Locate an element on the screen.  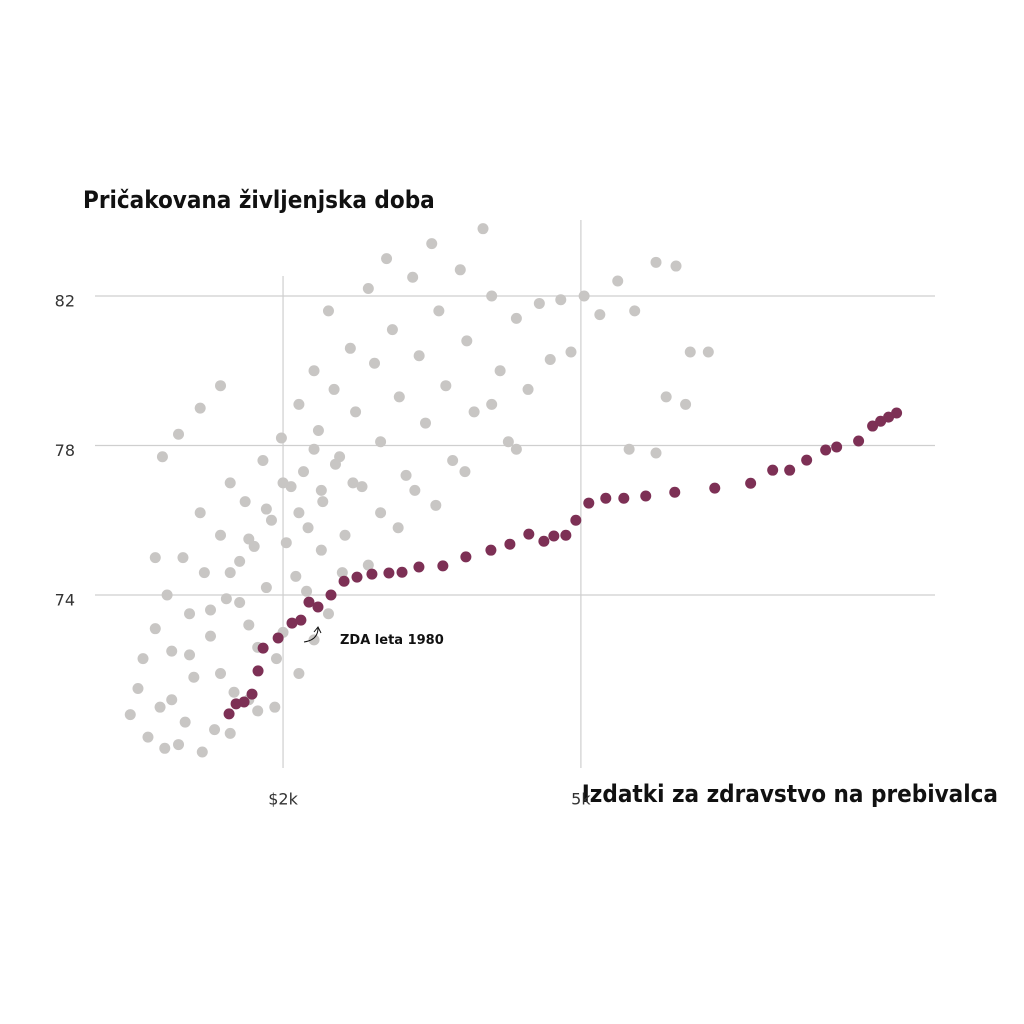
annotation-arrow is located at coordinates (312, 634).